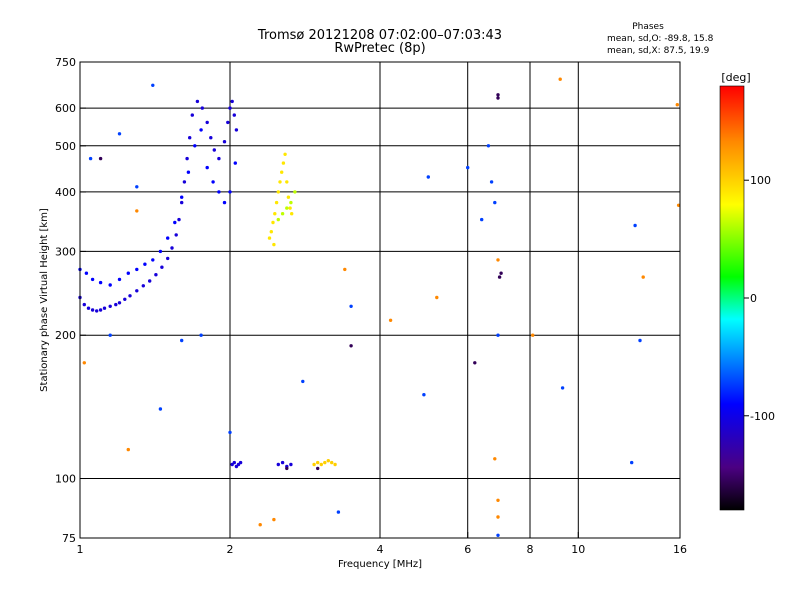 The height and width of the screenshot is (600, 800). Describe the element at coordinates (732, 298) in the screenshot. I see `colorbar-gradient` at that location.